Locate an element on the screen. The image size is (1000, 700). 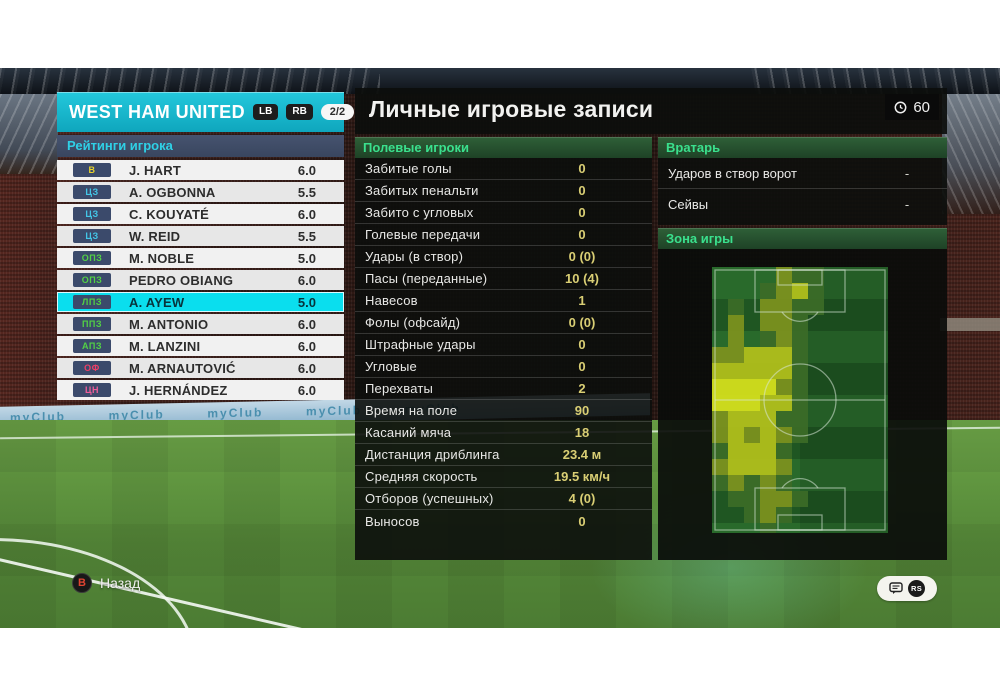
stat-value: 0 is located at coordinates (582, 168).